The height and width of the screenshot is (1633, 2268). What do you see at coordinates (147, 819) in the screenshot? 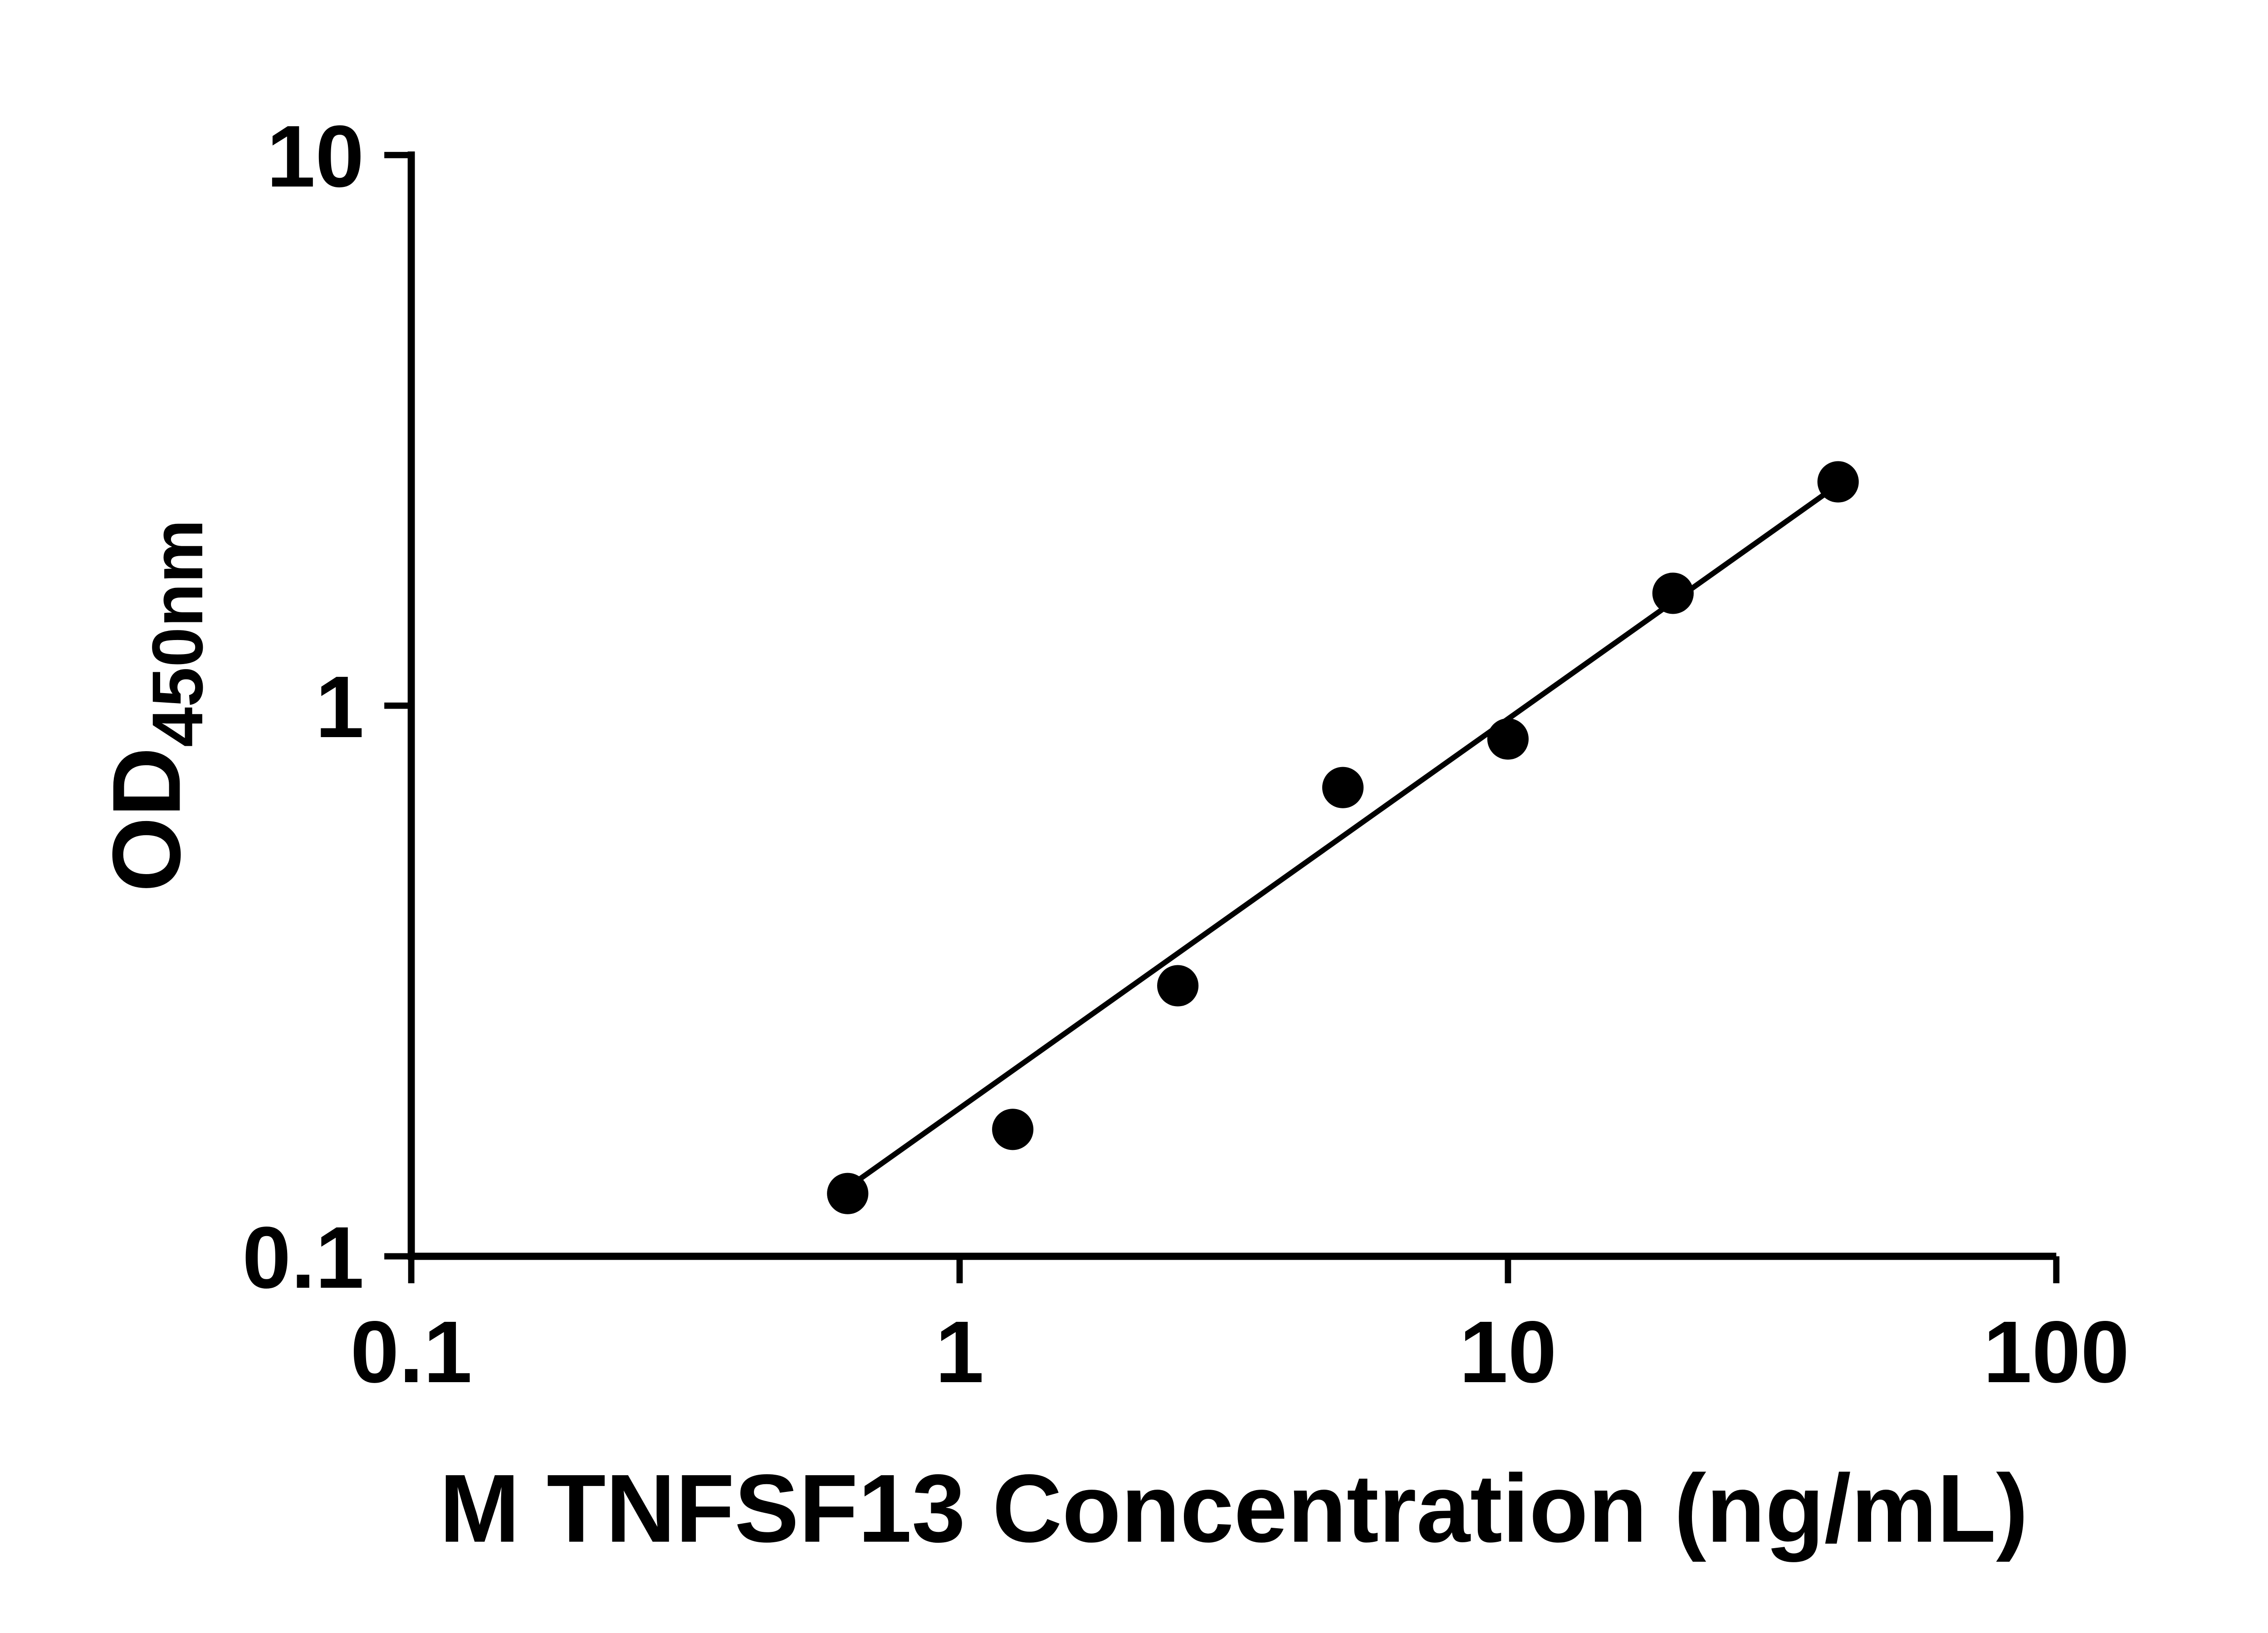
I see `y-axis-title-main: OD` at bounding box center [147, 819].